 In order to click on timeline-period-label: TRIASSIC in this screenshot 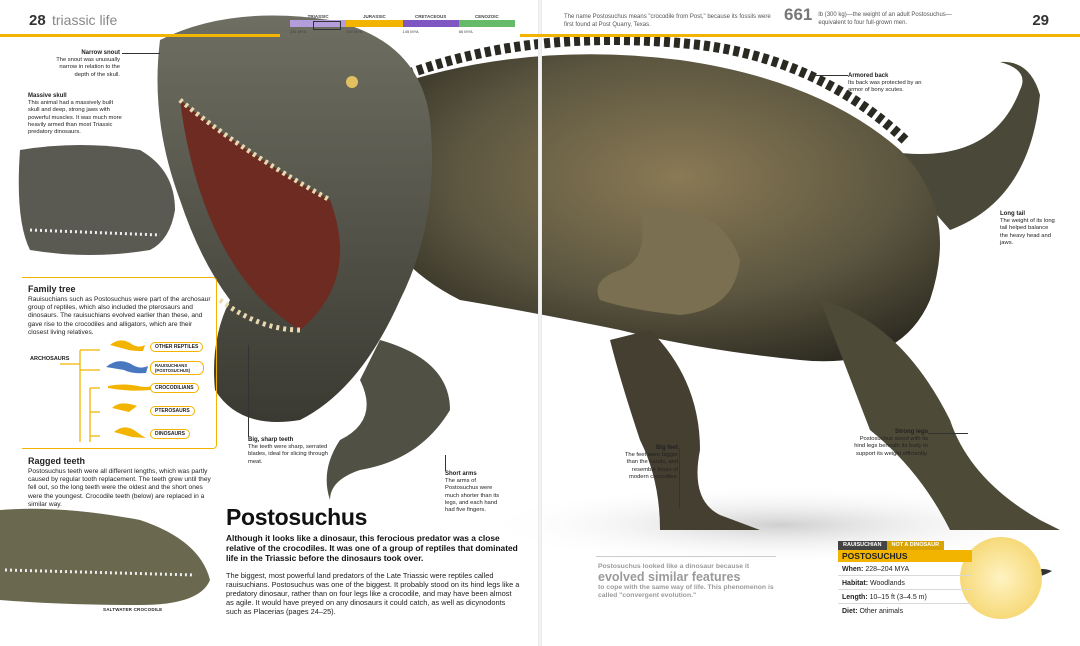, I will do `click(318, 16)`.